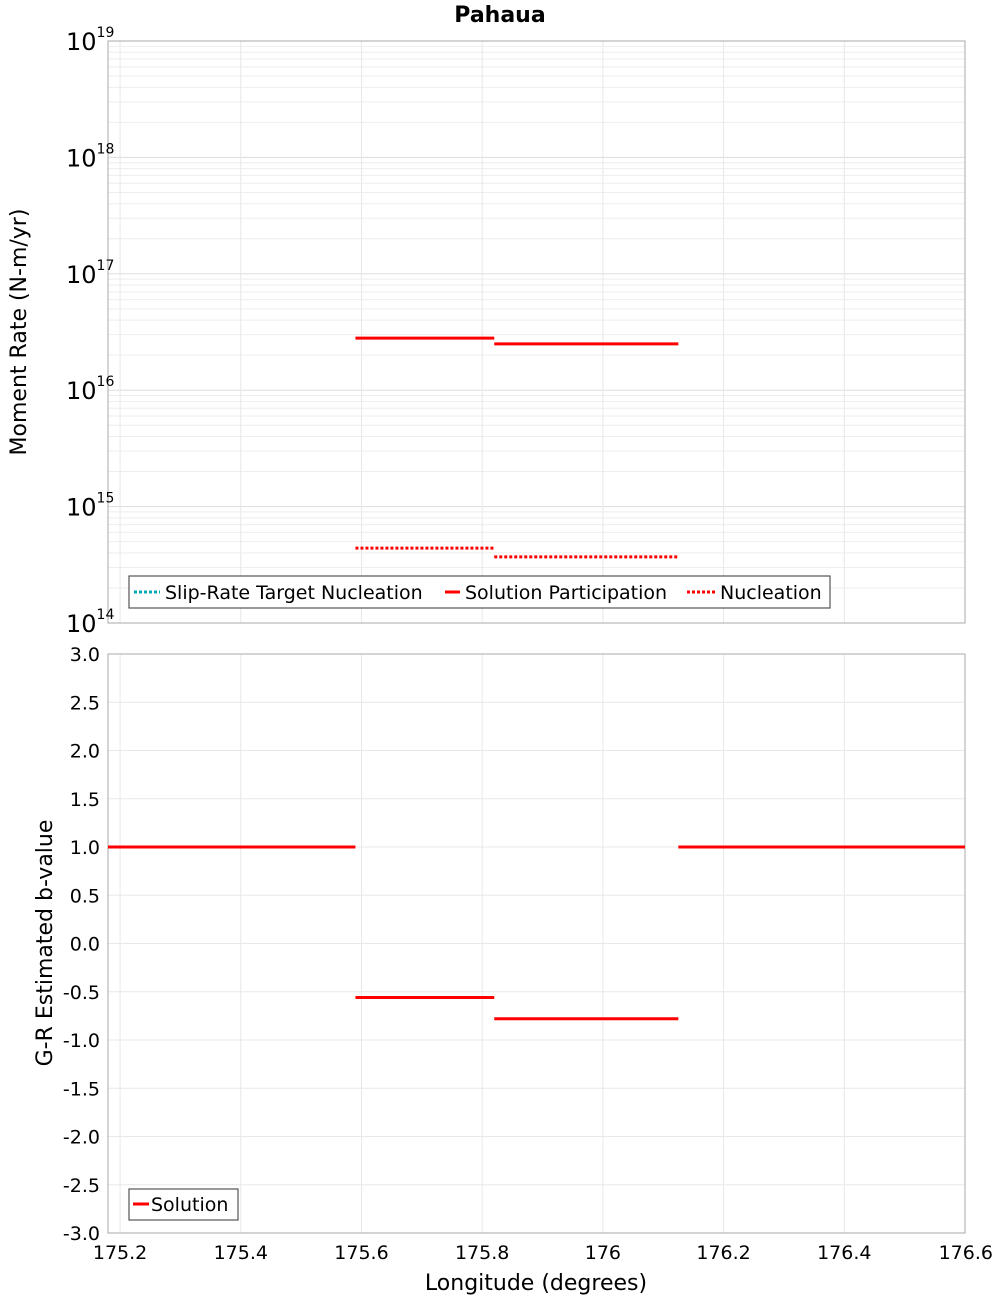 The image size is (1000, 1300). Describe the element at coordinates (81, 1089) in the screenshot. I see `y-tick-label: -1.5` at that location.